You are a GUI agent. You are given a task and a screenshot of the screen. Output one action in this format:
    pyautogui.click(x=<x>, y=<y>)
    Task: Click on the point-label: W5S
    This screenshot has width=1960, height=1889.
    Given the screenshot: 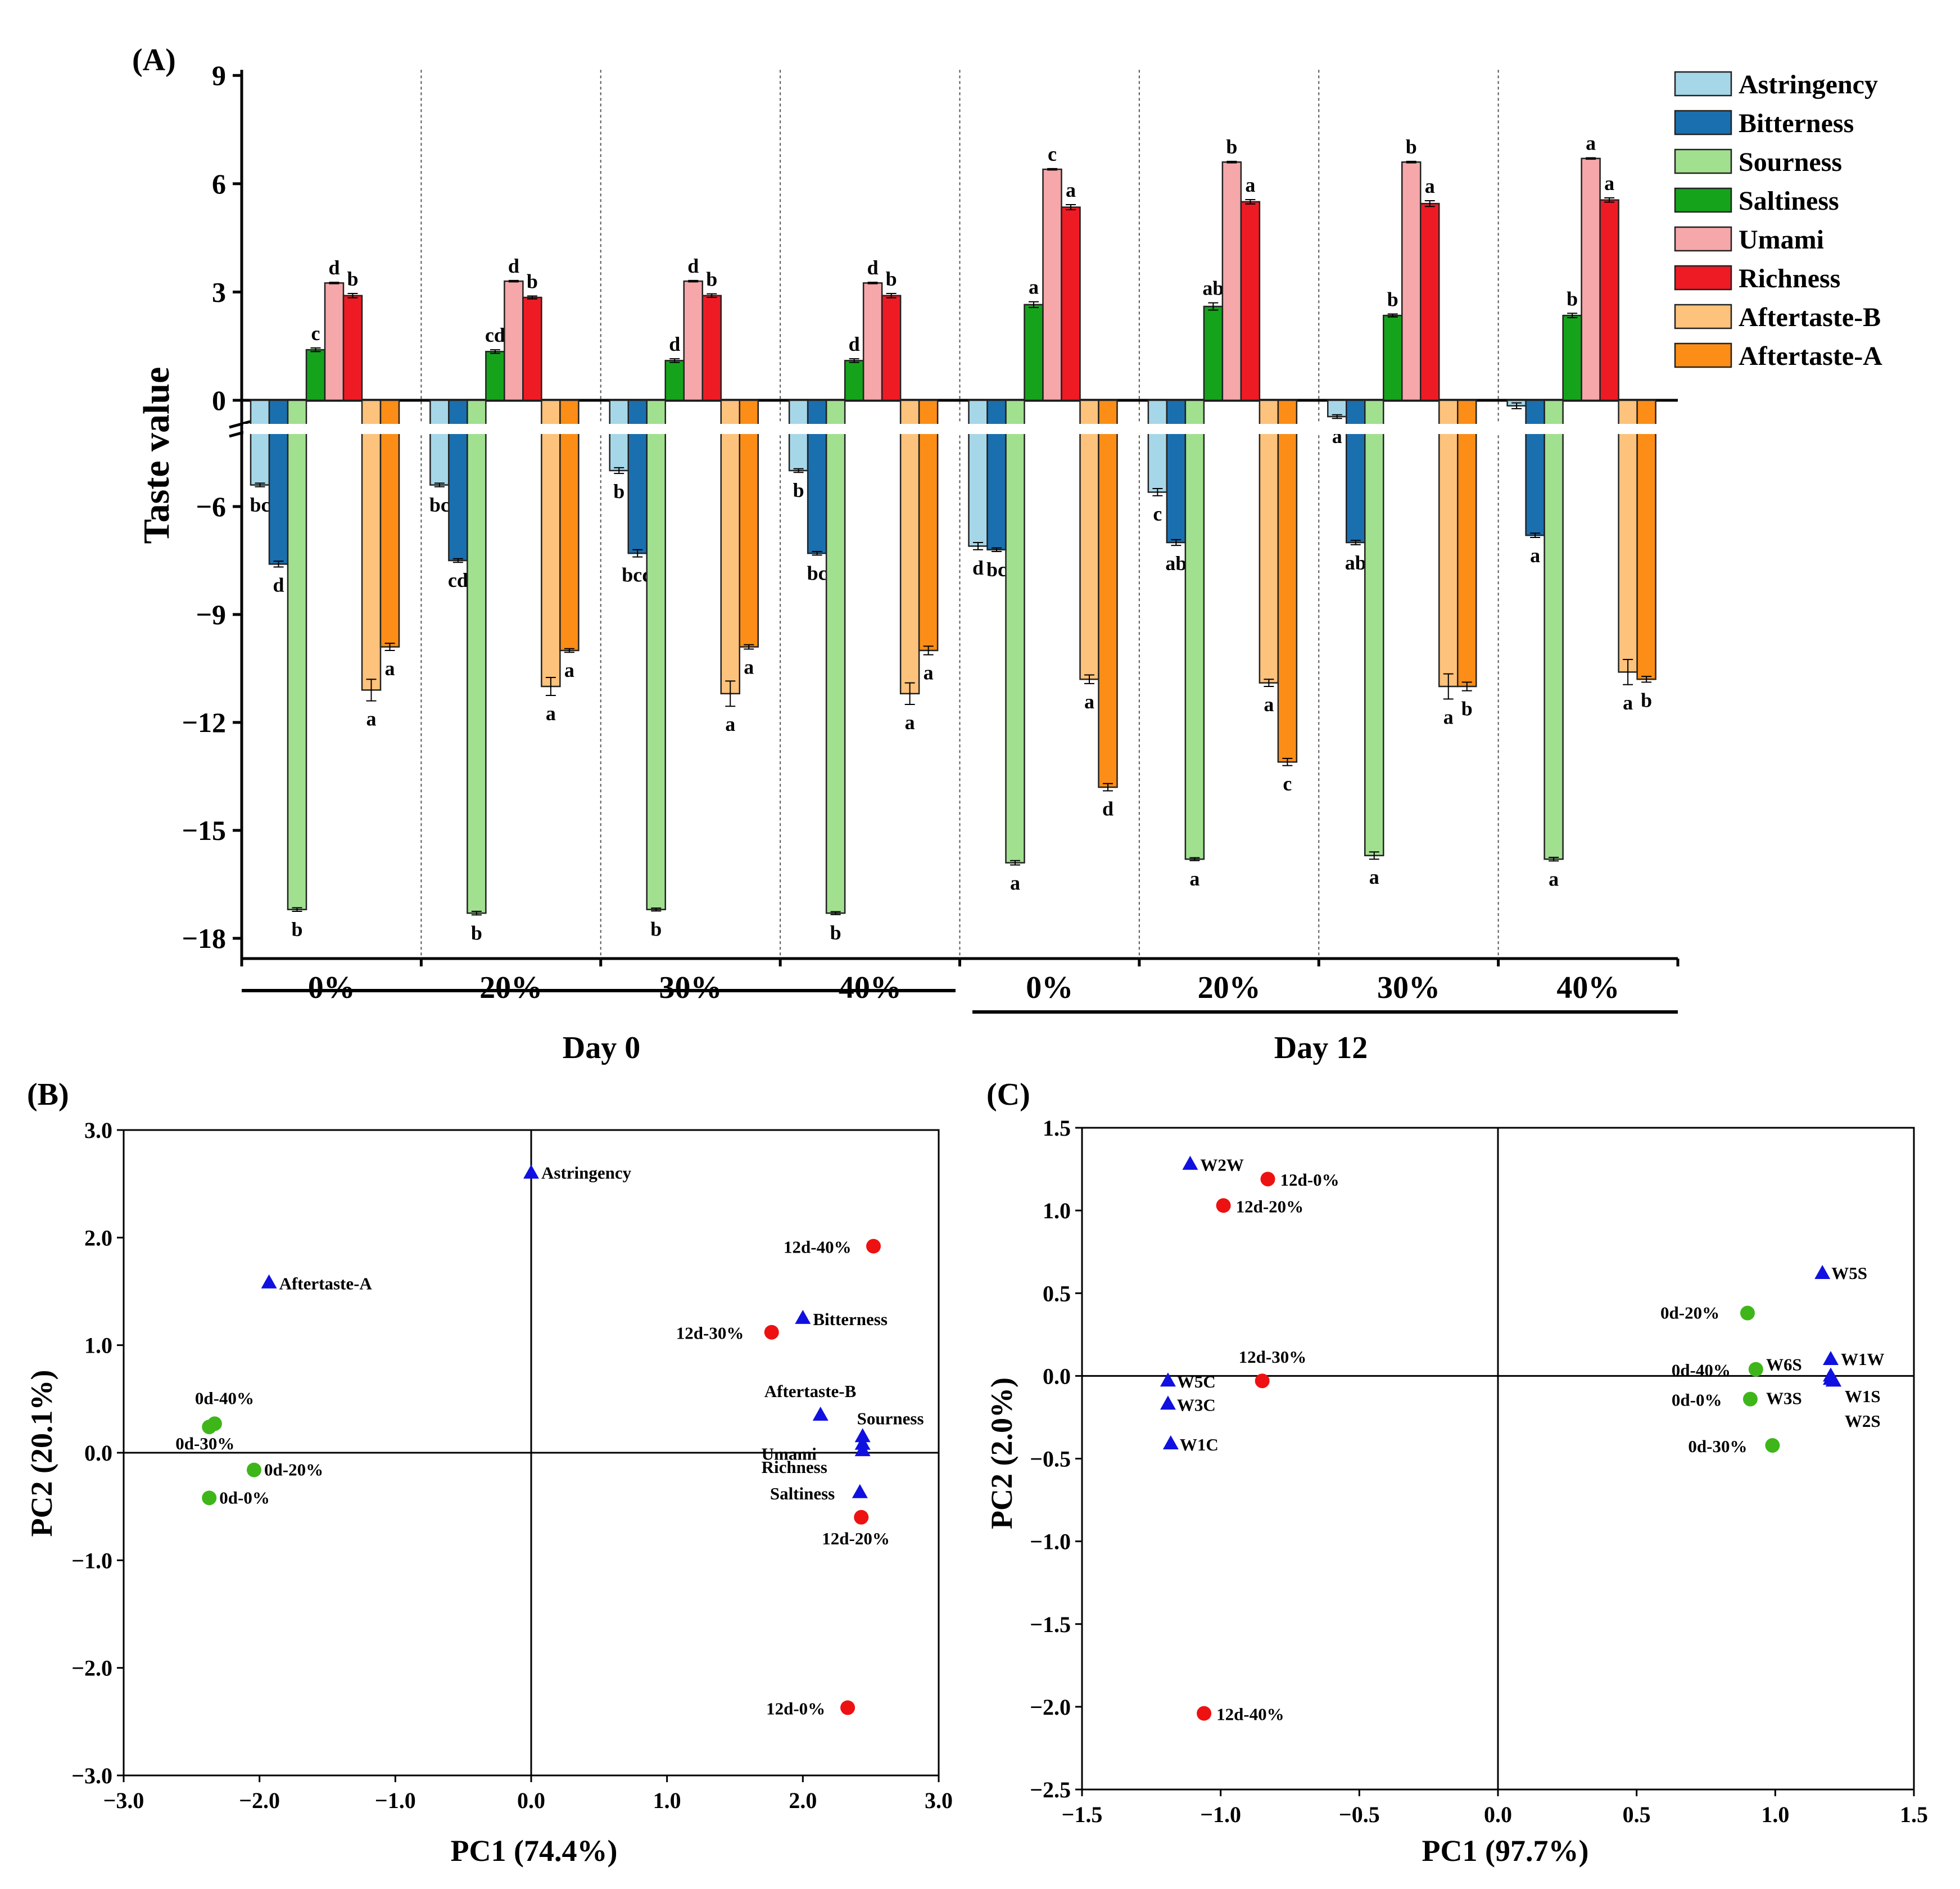 What is the action you would take?
    pyautogui.click(x=1849, y=1273)
    